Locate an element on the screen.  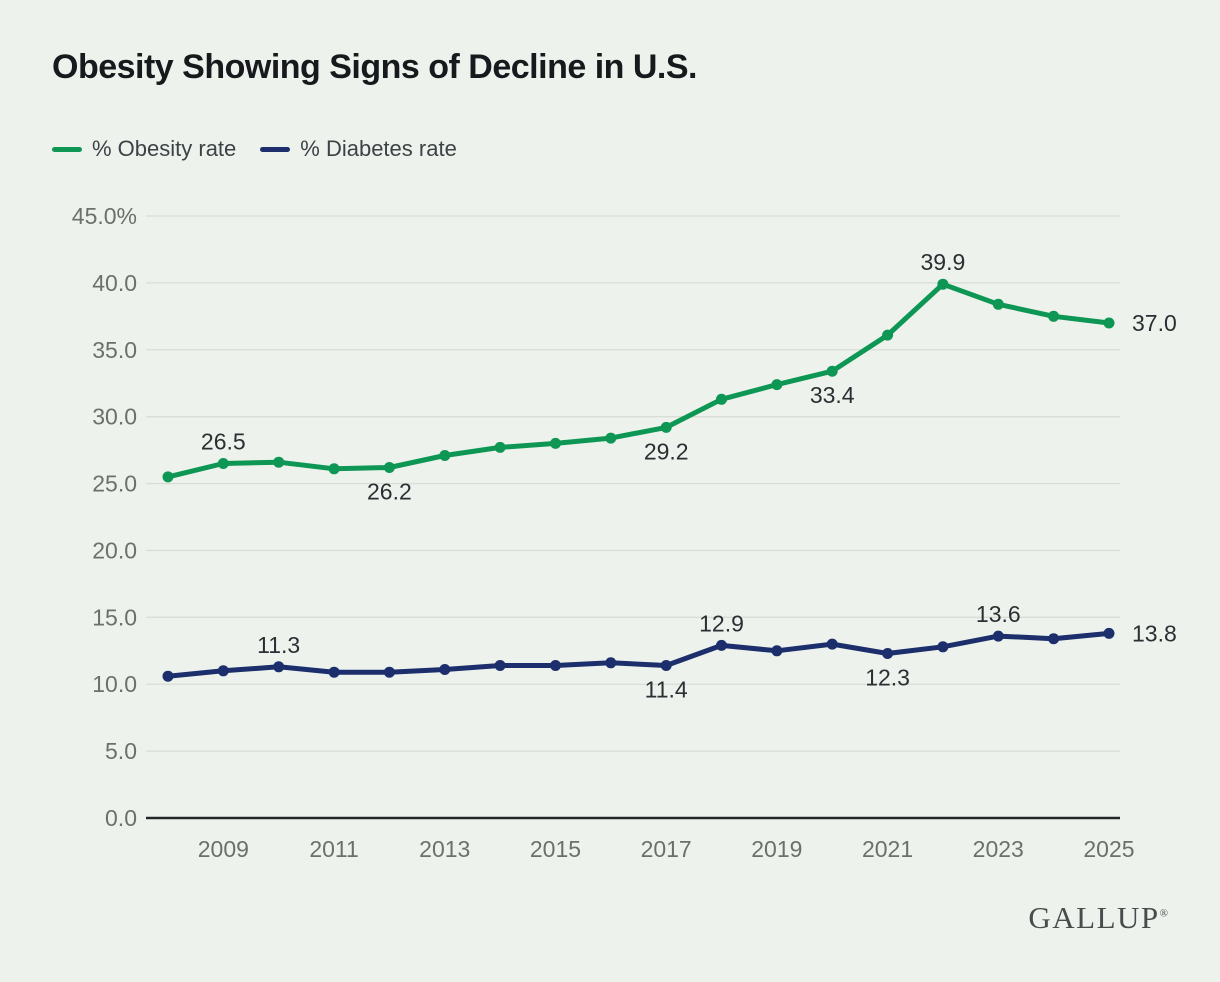
svg-text: 11.3 is located at coordinates (278, 645).